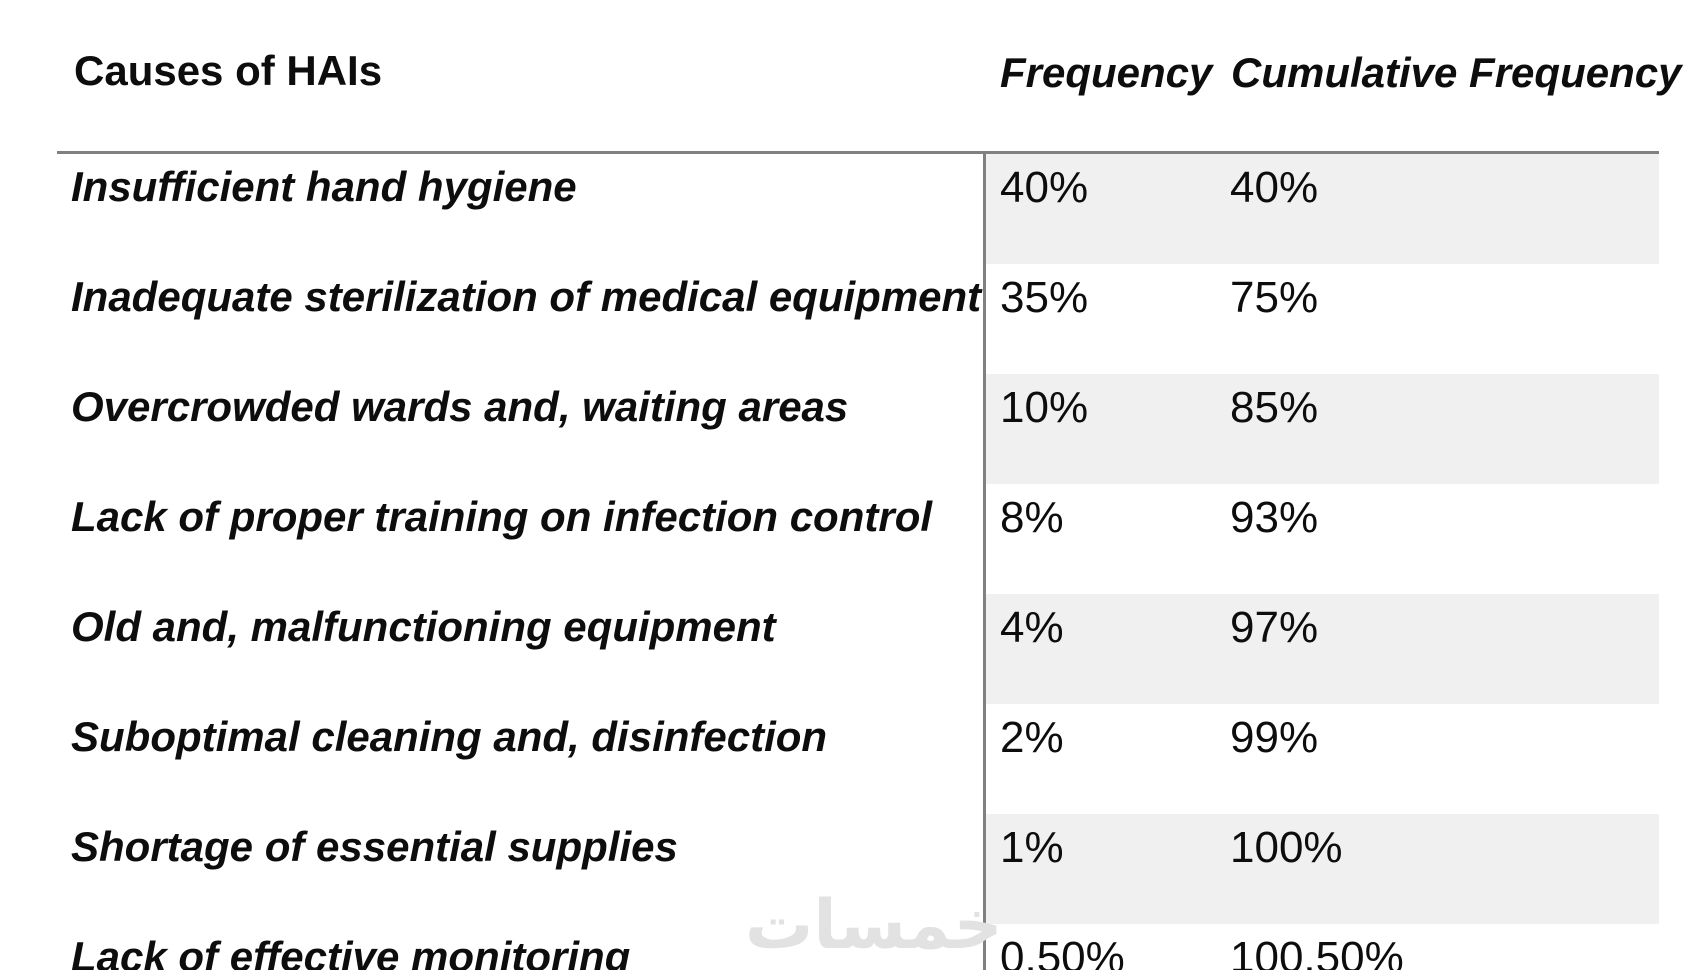  I want to click on cumulative-frequency-value: 99%, so click(1274, 737).